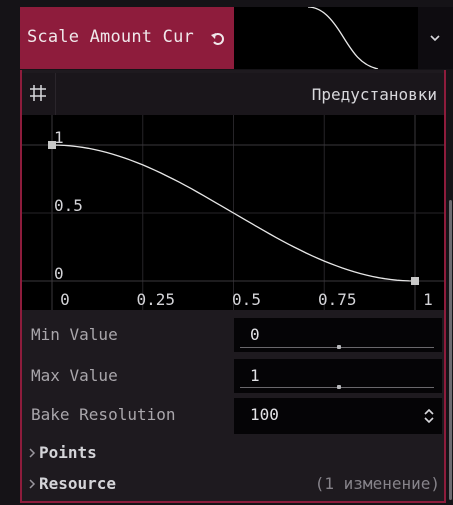 The image size is (453, 505). I want to click on x-tick-label: 0.75, so click(337, 299).